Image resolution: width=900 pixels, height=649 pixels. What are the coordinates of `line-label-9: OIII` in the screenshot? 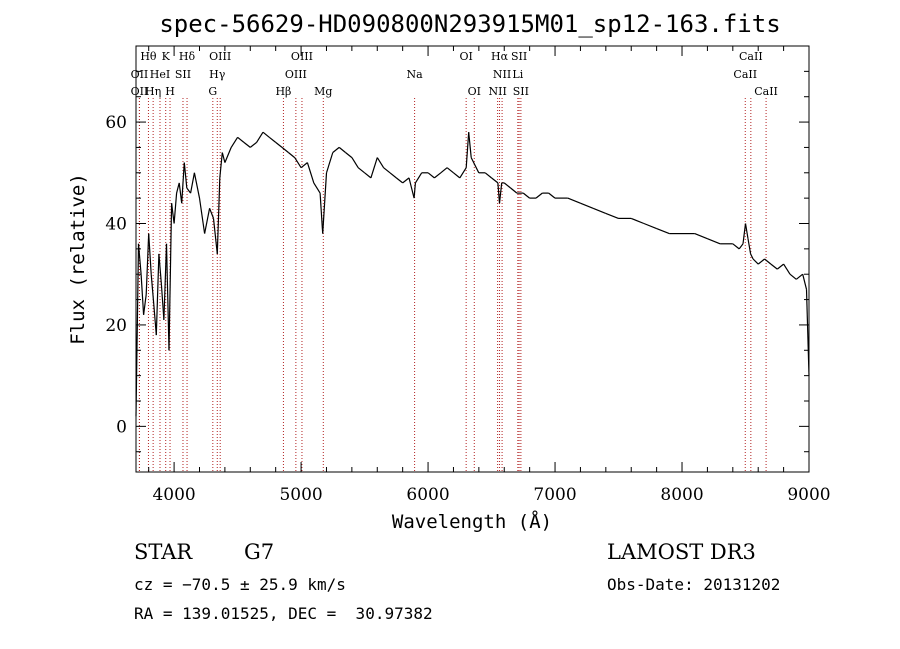 It's located at (220, 56).